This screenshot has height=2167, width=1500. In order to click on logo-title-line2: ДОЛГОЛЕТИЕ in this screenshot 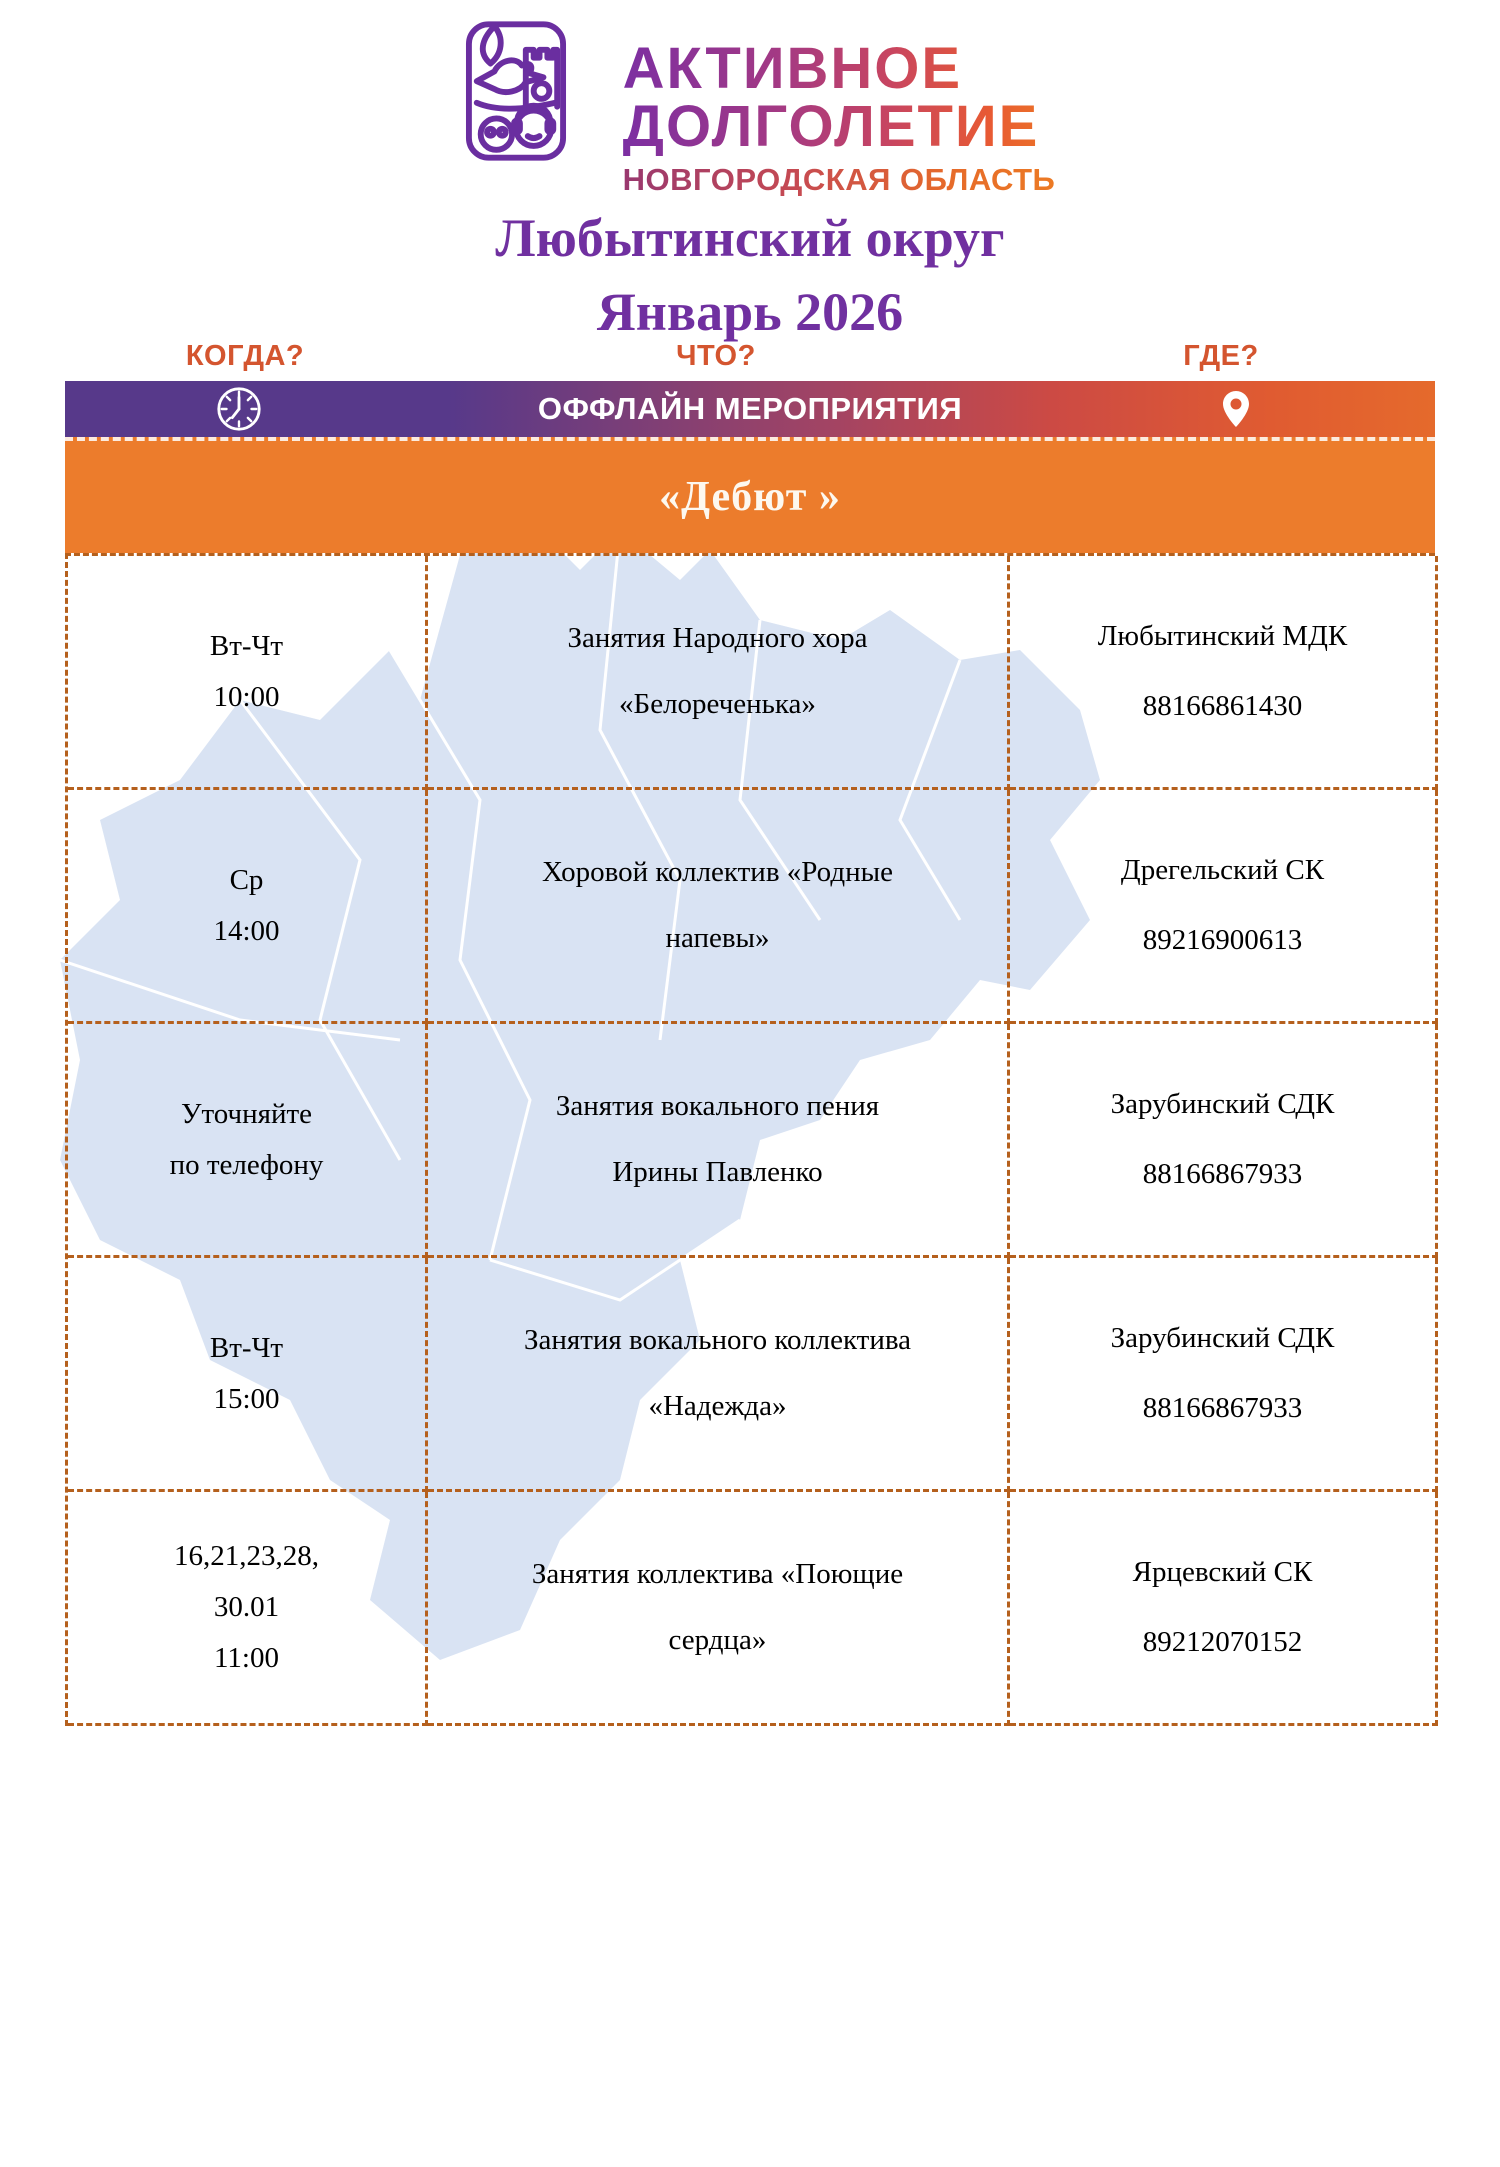, I will do `click(839, 127)`.